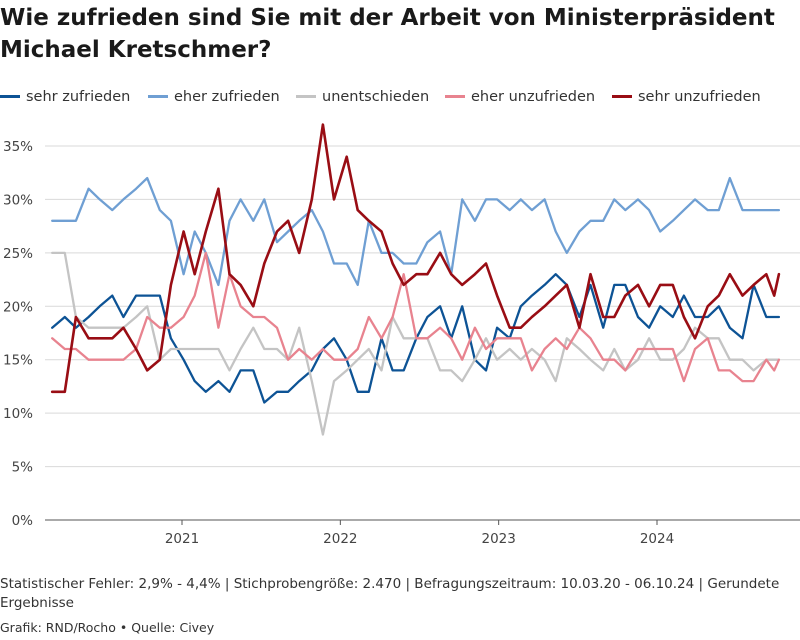 The image size is (800, 640). I want to click on legend-item-eher-unzufrieden: eher unzufrieden, so click(520, 97).